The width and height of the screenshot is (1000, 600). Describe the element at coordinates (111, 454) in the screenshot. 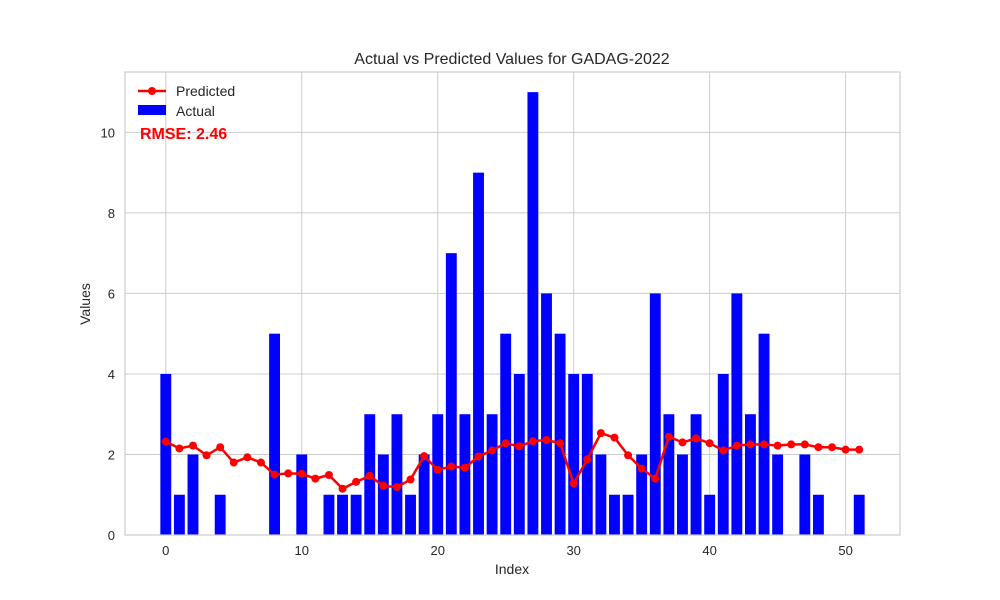

I see `y-tick-label: 2` at that location.